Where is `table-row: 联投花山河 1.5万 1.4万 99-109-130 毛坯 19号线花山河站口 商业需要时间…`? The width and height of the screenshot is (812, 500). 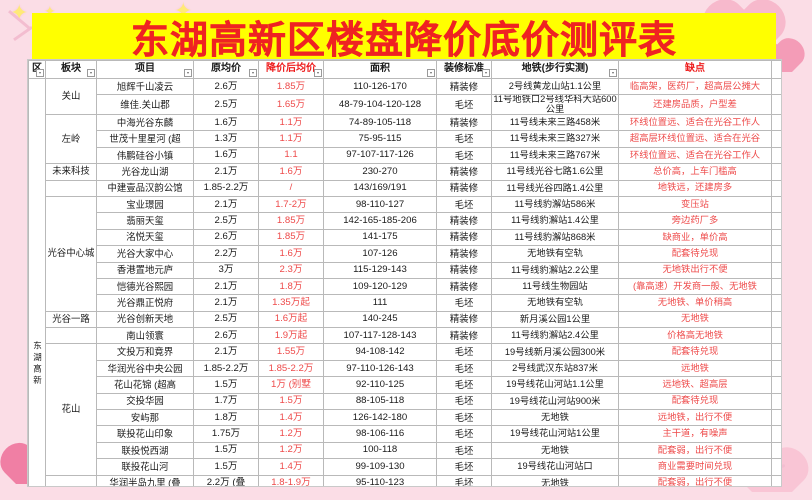 table-row: 联投花山河 1.5万 1.4万 99-109-130 毛坯 19号线花山河站口 商业需要时间… is located at coordinates (405, 467).